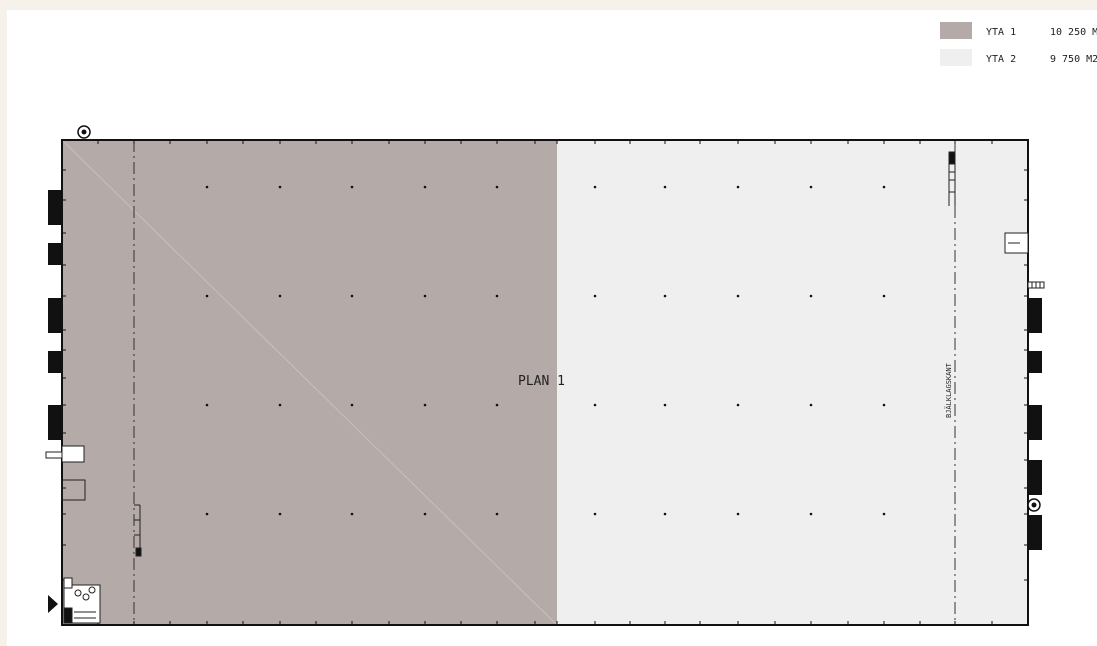 Image resolution: width=1097 pixels, height=646 pixels. Describe the element at coordinates (138, 530) in the screenshot. I see `left-staircase-bottom` at that location.